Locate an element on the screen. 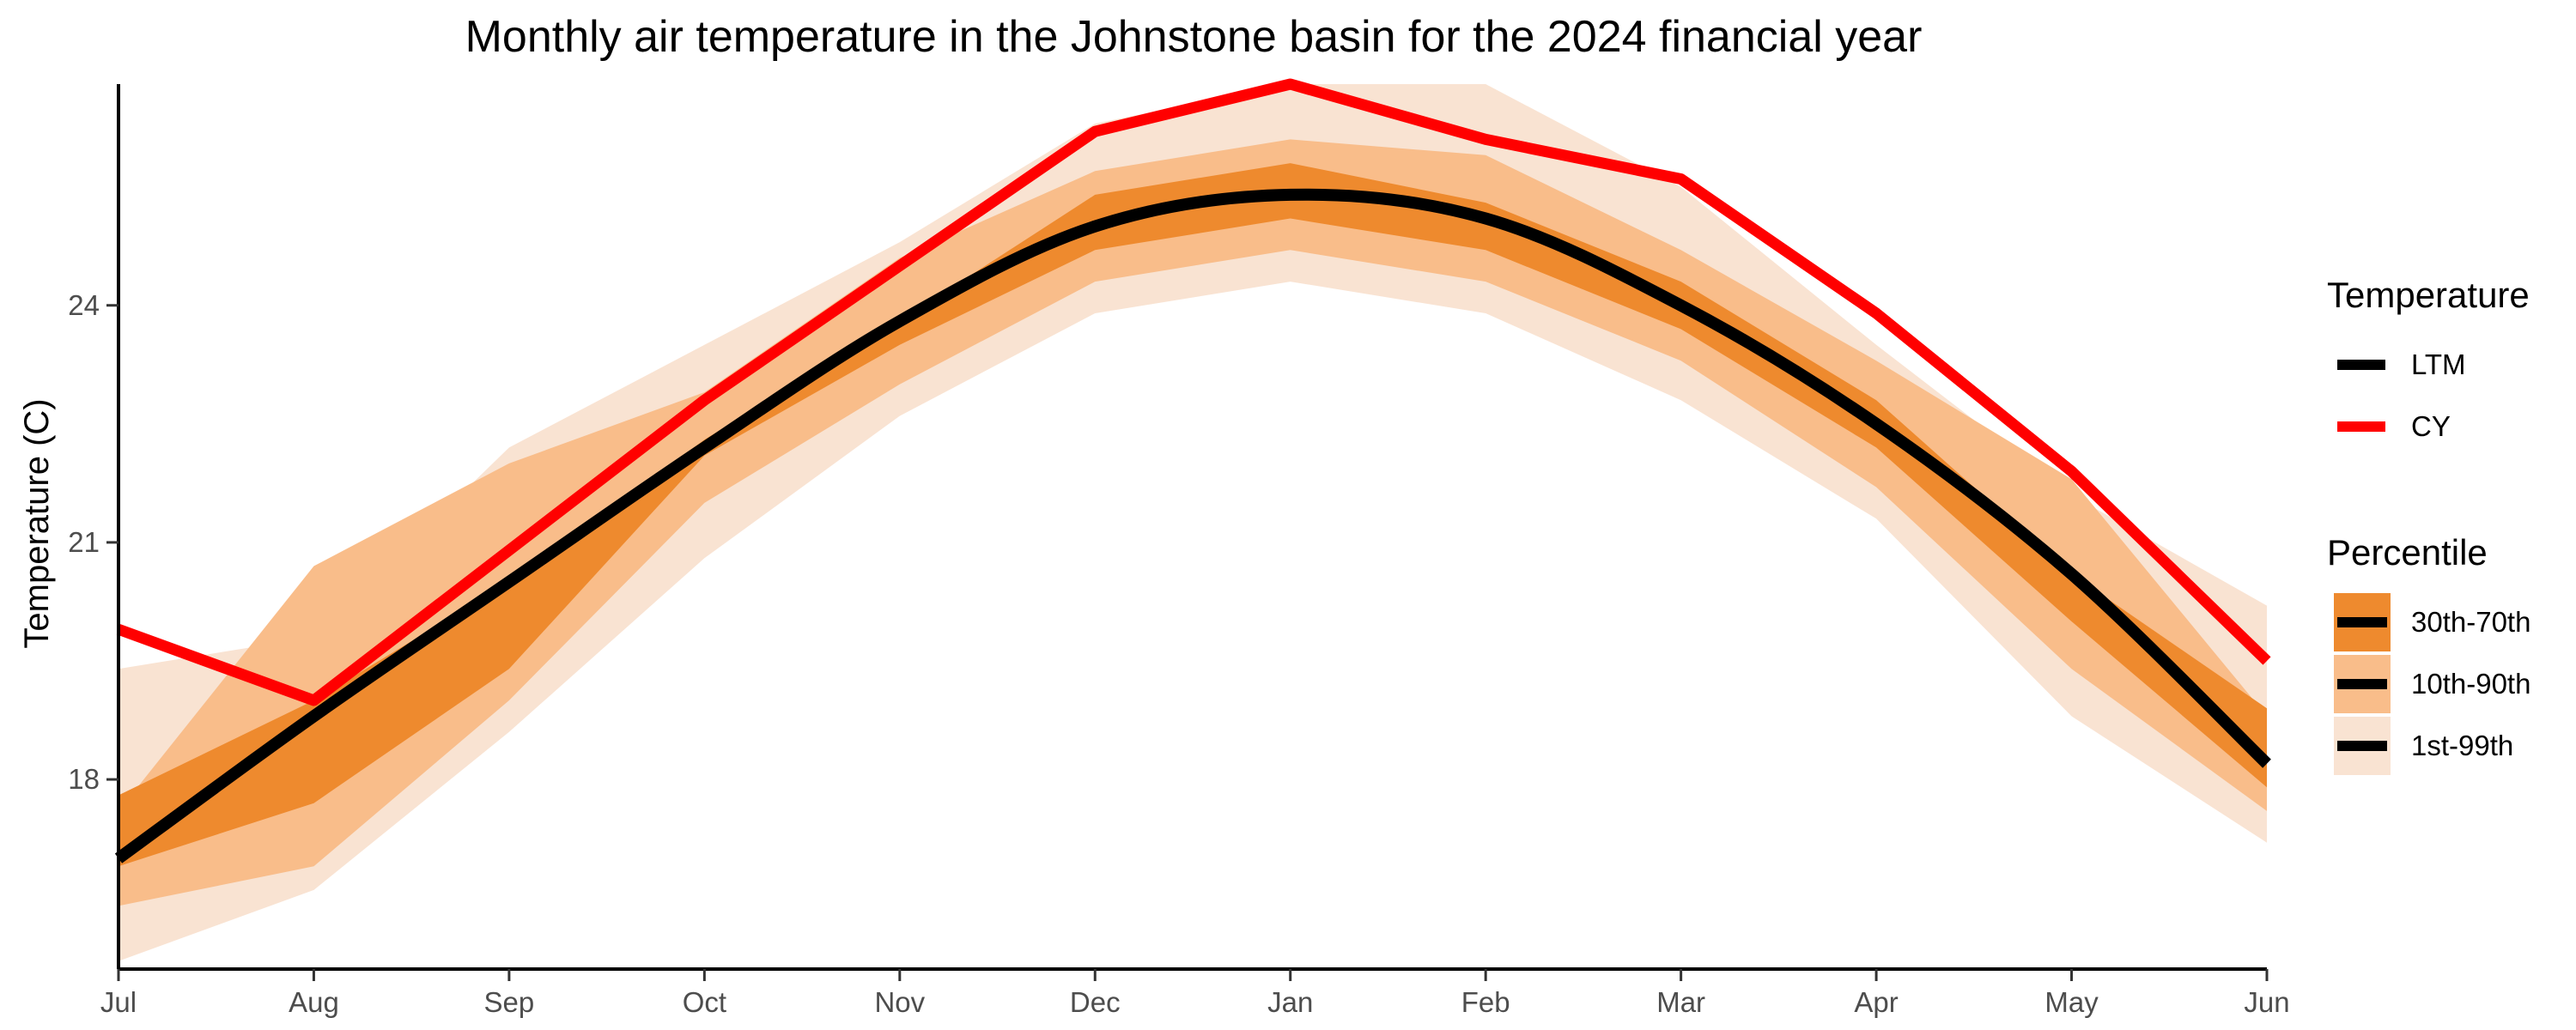 The width and height of the screenshot is (2576, 1030). y-ticks: 18 21 24 is located at coordinates (93, 542).